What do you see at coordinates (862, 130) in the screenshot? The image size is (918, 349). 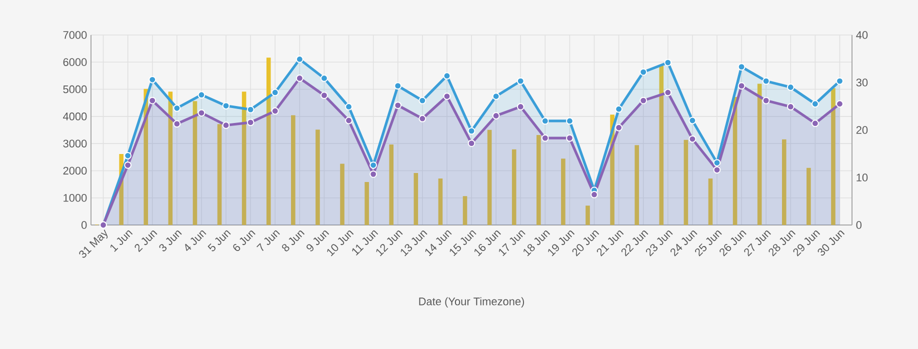 I see `y2-tick-label: 20` at bounding box center [862, 130].